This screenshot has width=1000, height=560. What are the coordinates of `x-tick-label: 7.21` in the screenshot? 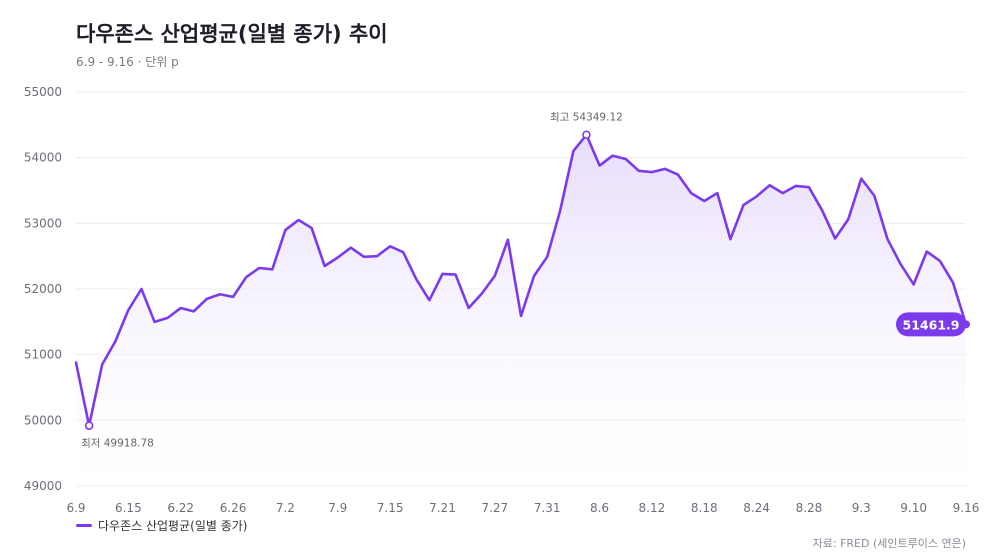 It's located at (442, 508).